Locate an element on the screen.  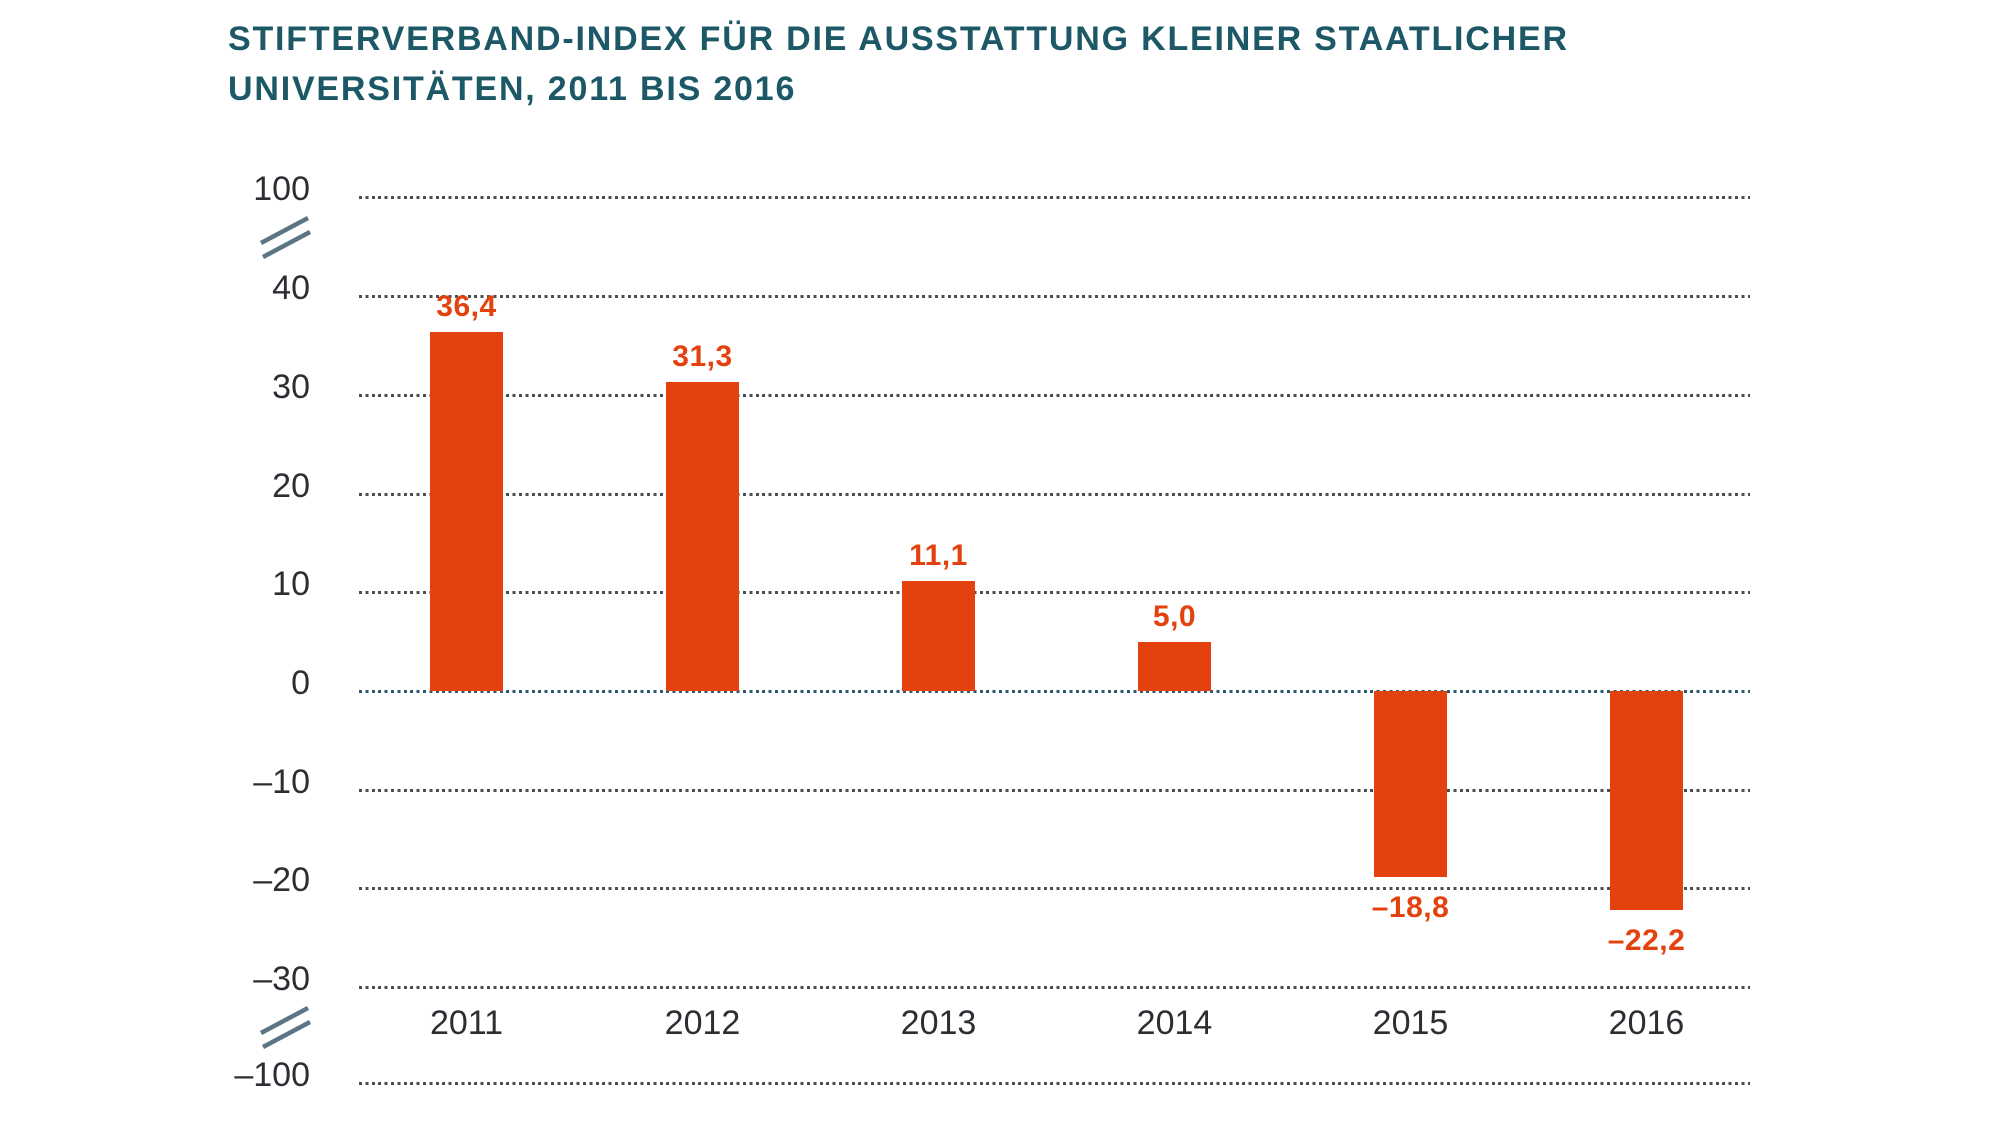
bar-value-label: 11,1 is located at coordinates (938, 556).